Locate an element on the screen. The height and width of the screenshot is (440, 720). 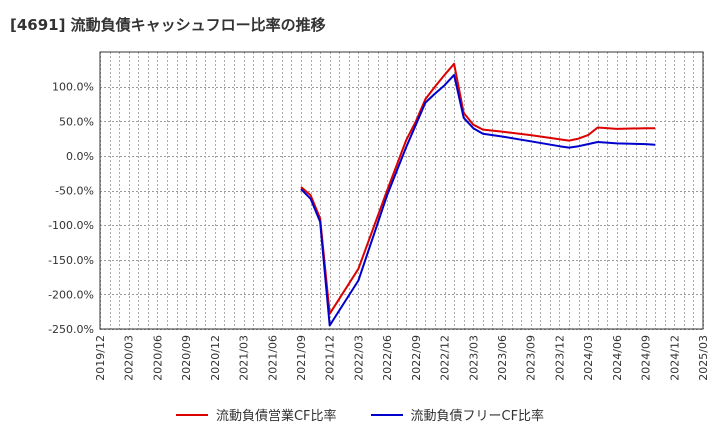
x-tick-label: 2023/03 is located at coordinates (473, 358).